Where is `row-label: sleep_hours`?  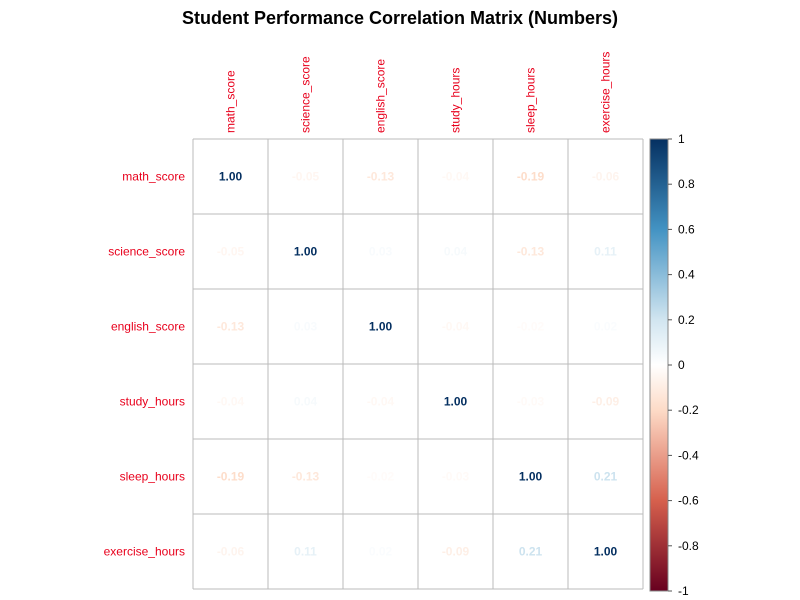 row-label: sleep_hours is located at coordinates (152, 477).